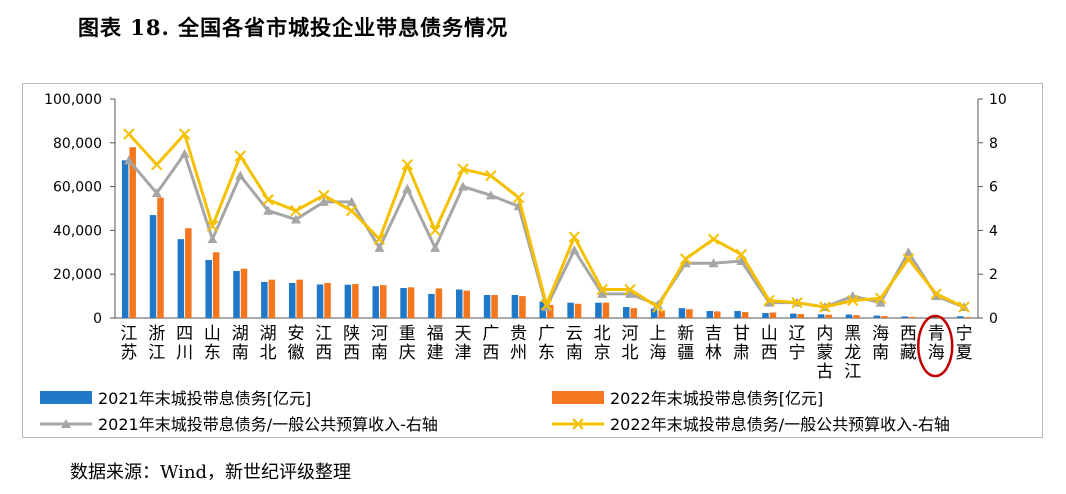 This screenshot has width=1066, height=494. Describe the element at coordinates (935, 346) in the screenshot. I see `highlight-circle` at that location.